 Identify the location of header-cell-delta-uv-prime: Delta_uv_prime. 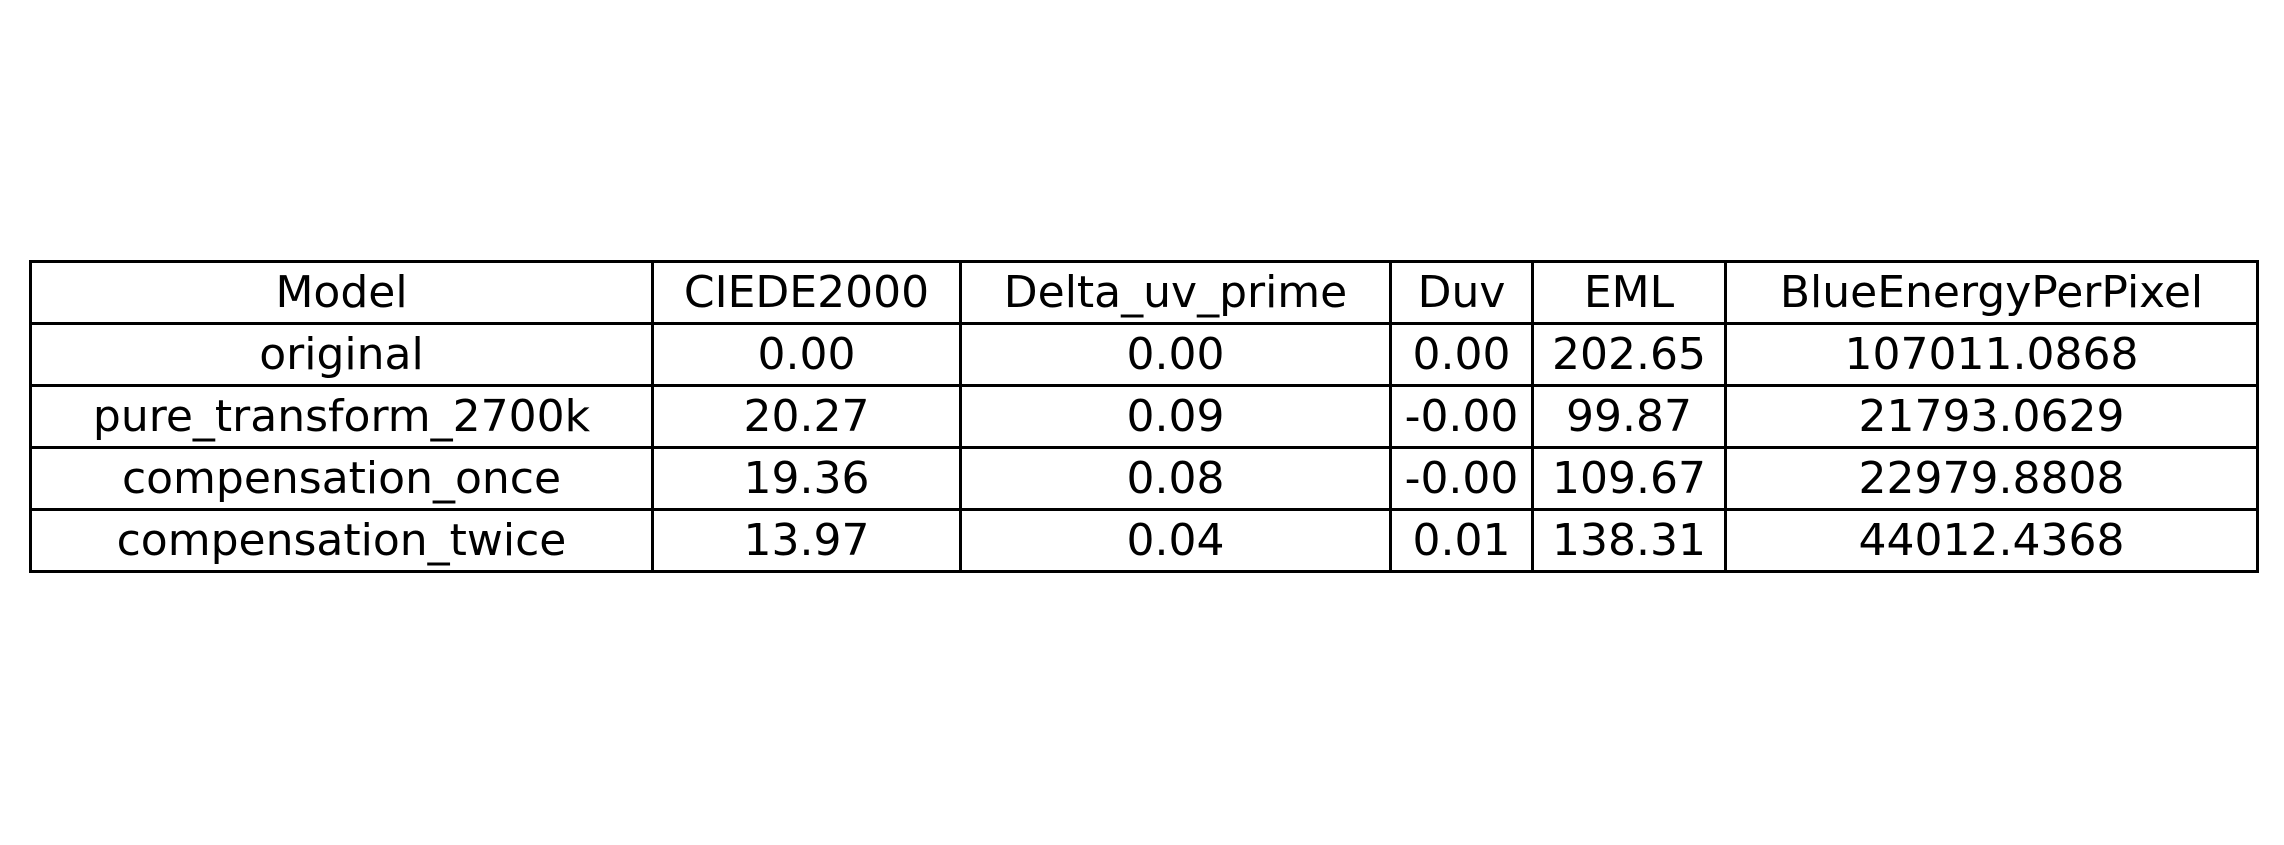
(1175, 292).